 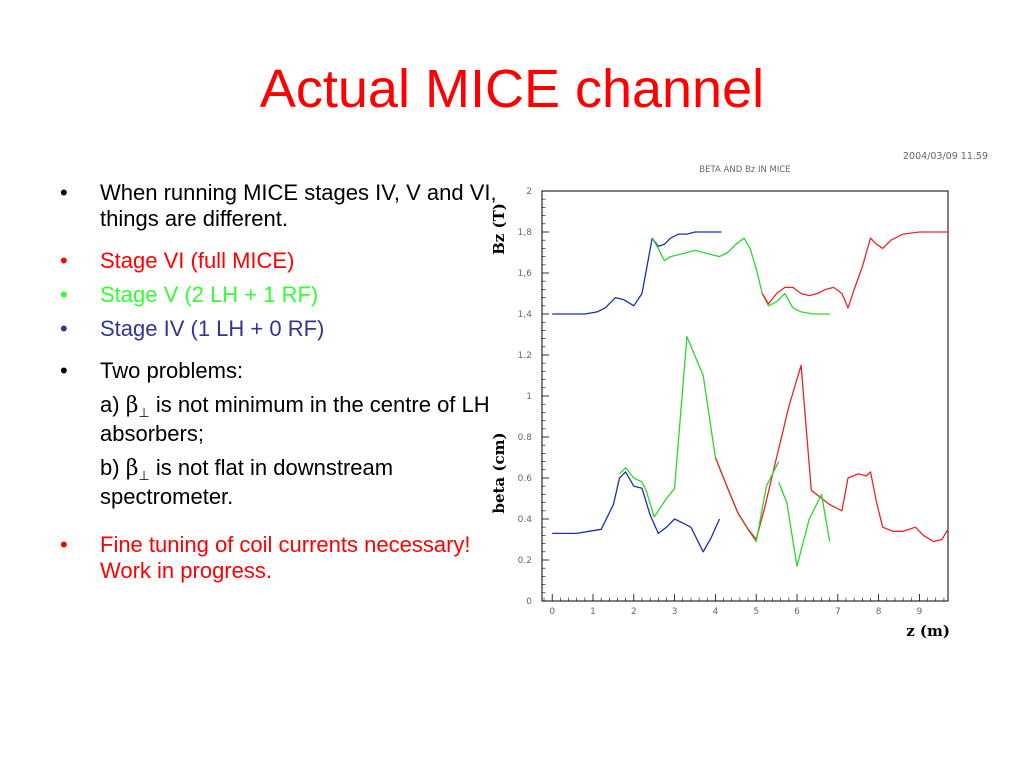 What do you see at coordinates (113, 467) in the screenshot?
I see `problem-prefix: b)` at bounding box center [113, 467].